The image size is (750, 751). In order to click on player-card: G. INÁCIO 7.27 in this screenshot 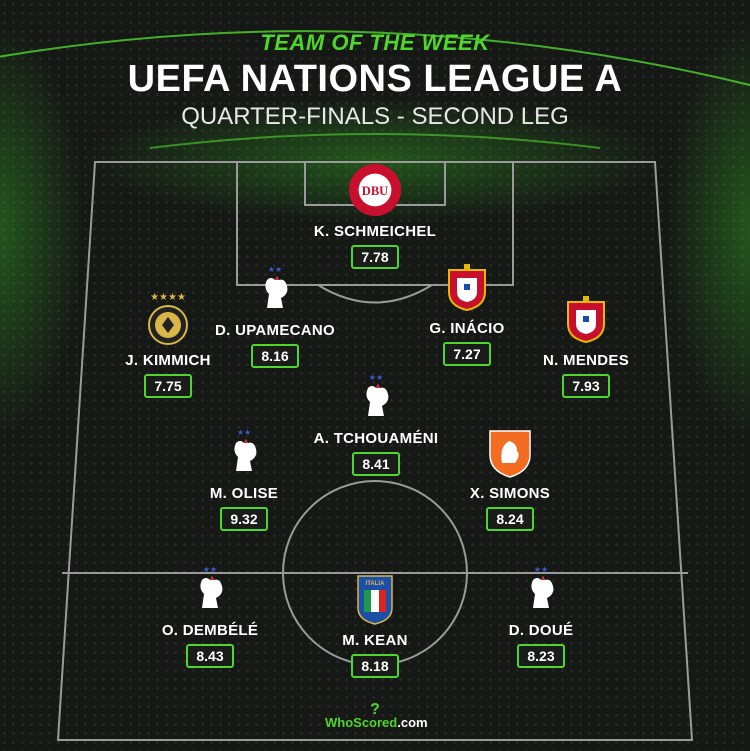, I will do `click(467, 313)`.